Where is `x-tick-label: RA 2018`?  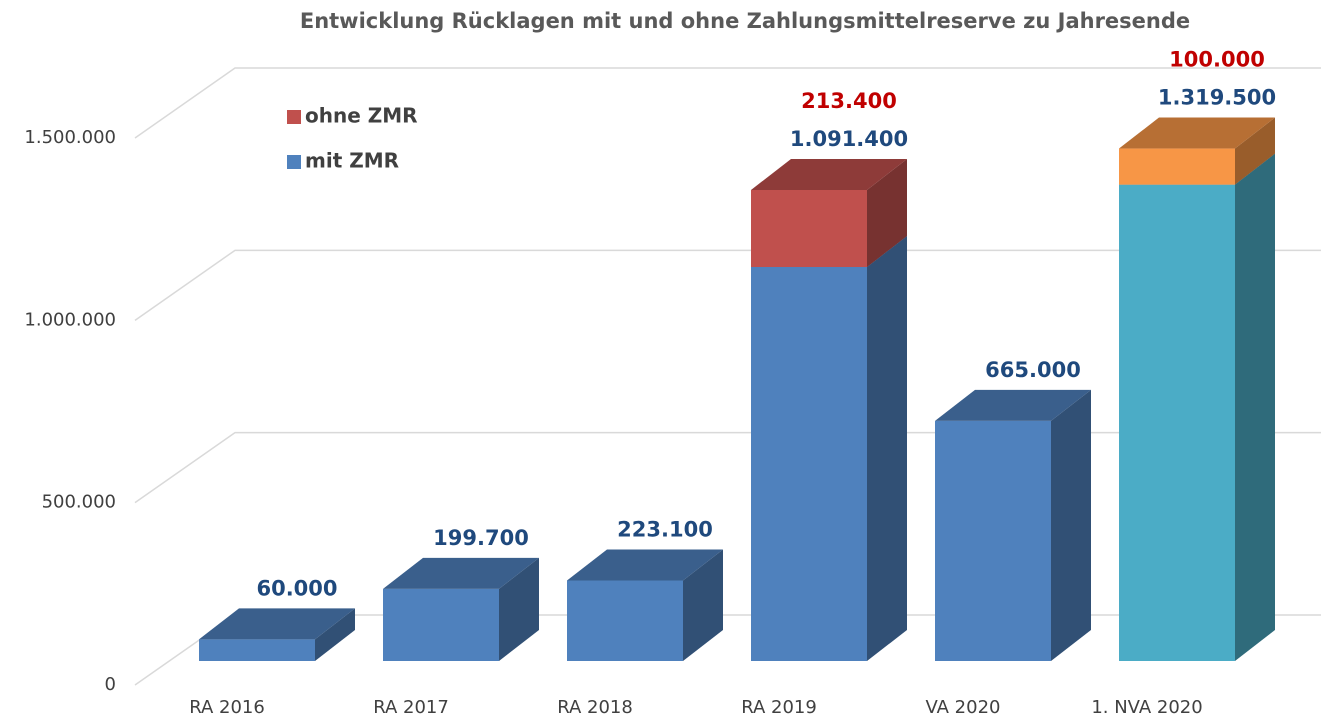 x-tick-label: RA 2018 is located at coordinates (595, 707).